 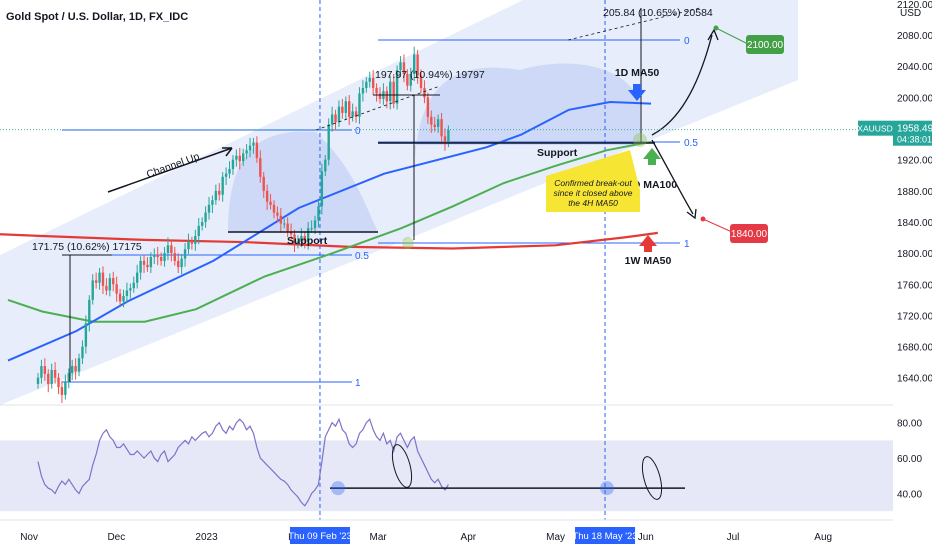 I want to click on time-tick: 2023, so click(x=206, y=537).